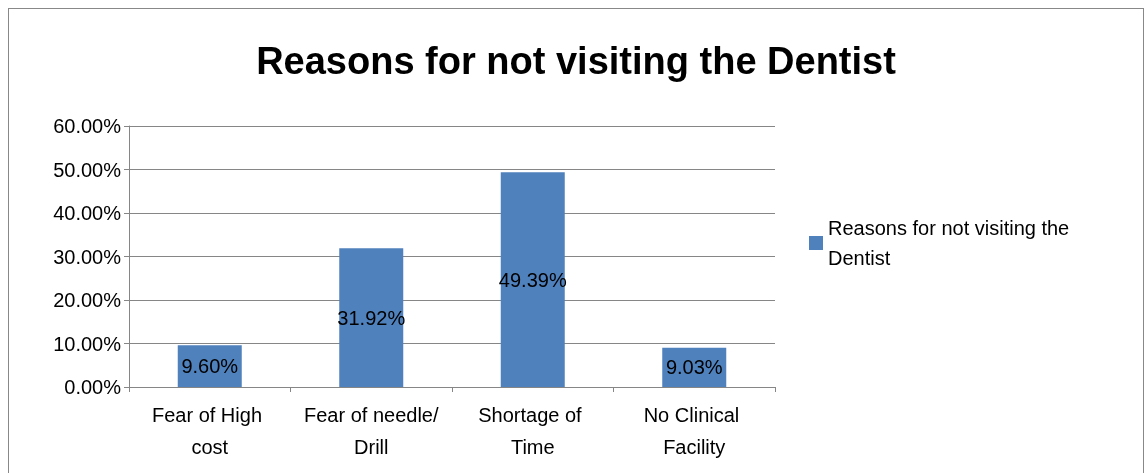 The image size is (1147, 473). I want to click on y-tick-label: 10.00%, so click(87, 343).